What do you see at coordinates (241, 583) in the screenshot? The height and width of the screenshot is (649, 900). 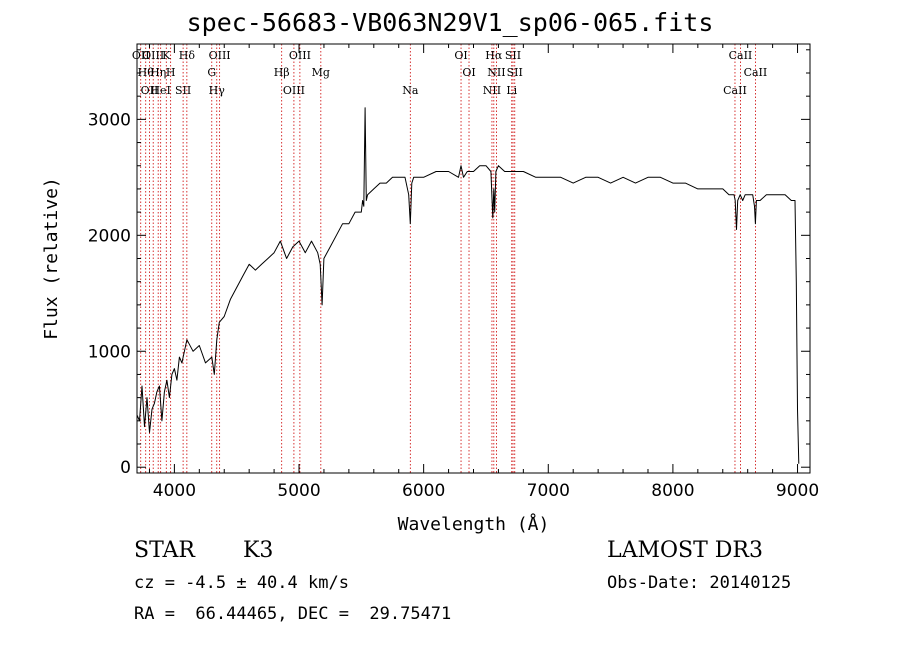 I see `cz-value: cz = -4.5 ± 40.4 km/s` at bounding box center [241, 583].